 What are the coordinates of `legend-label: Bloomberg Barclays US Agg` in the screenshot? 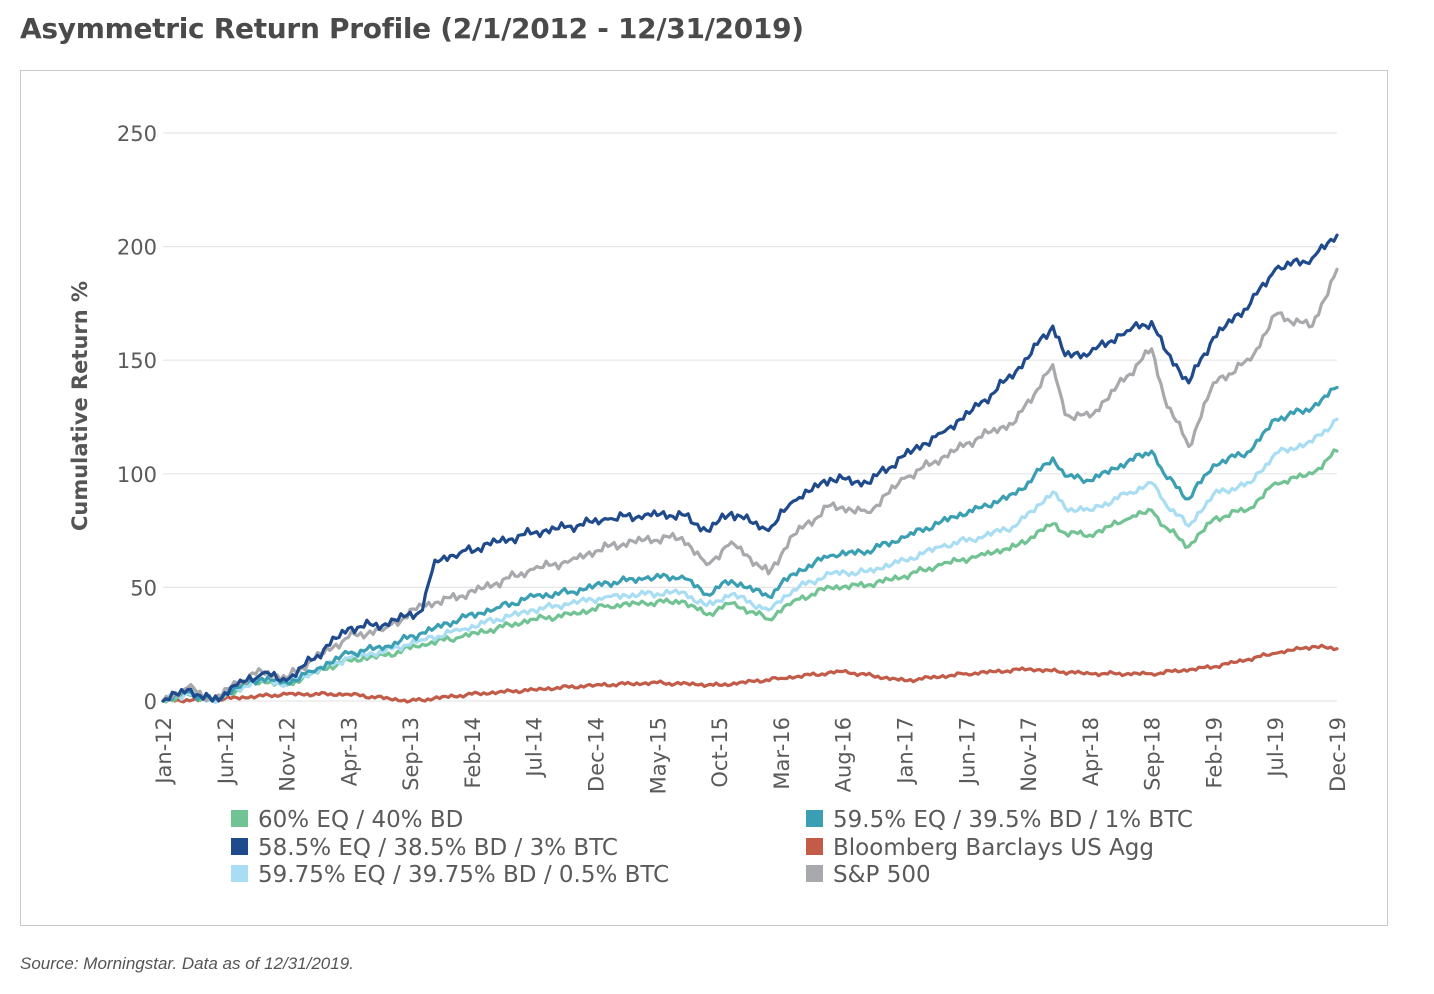 It's located at (993, 848).